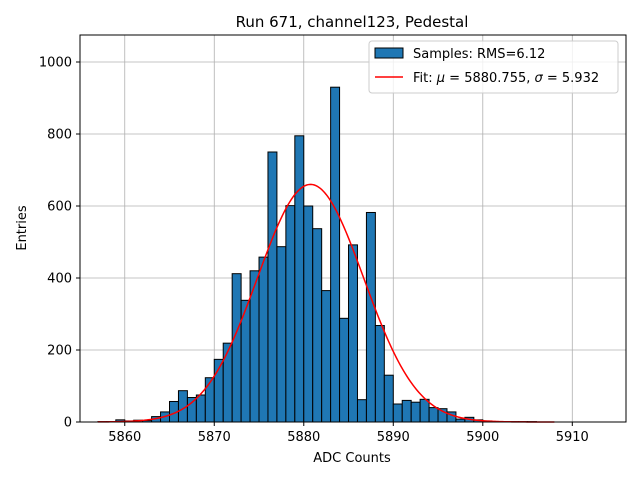  Describe the element at coordinates (22, 228) in the screenshot. I see `y-axis-label: Entries` at that location.